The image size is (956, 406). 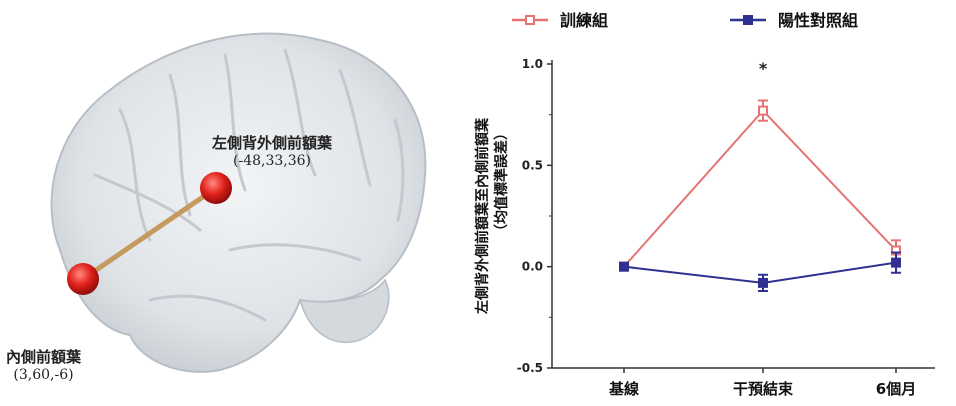 What do you see at coordinates (623, 389) in the screenshot?
I see `x-tick-label: 基線` at bounding box center [623, 389].